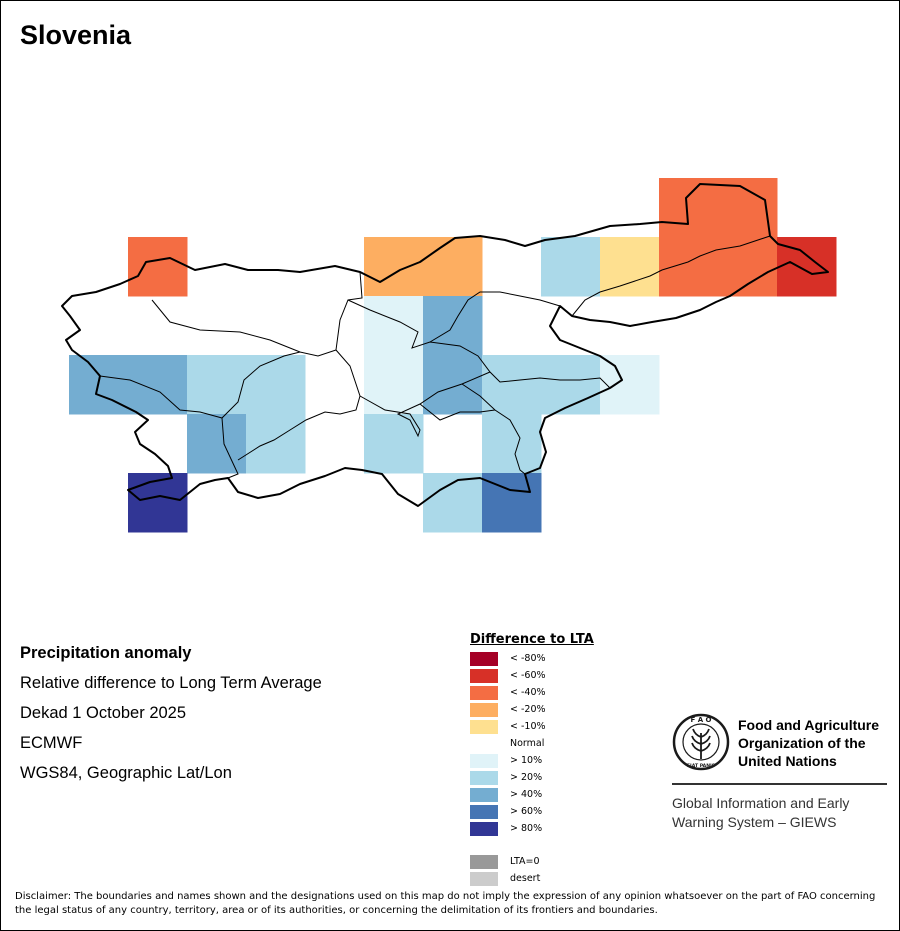 The height and width of the screenshot is (931, 900). What do you see at coordinates (526, 794) in the screenshot?
I see `legend-label: > 40%` at bounding box center [526, 794].